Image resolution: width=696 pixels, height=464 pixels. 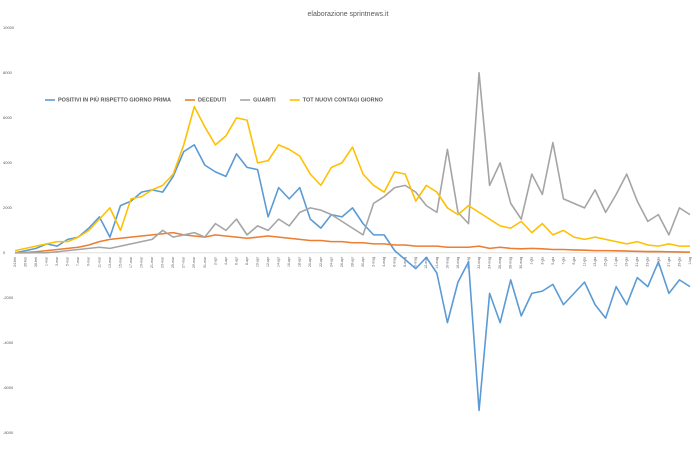 What do you see at coordinates (500, 263) in the screenshot?
I see `x-tick-label: 26-mag` at bounding box center [500, 263].